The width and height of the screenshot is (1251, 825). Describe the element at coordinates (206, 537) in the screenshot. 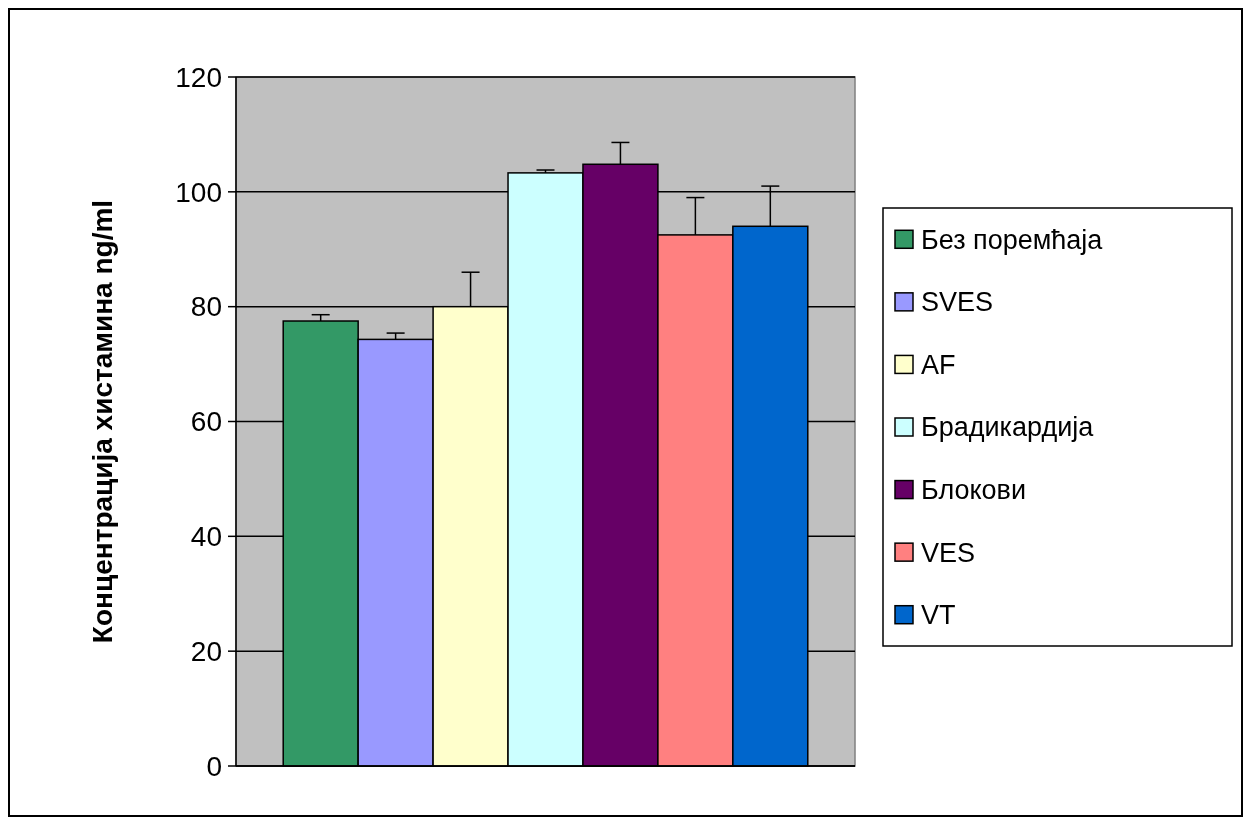

I see `y-tick-label: 40` at that location.